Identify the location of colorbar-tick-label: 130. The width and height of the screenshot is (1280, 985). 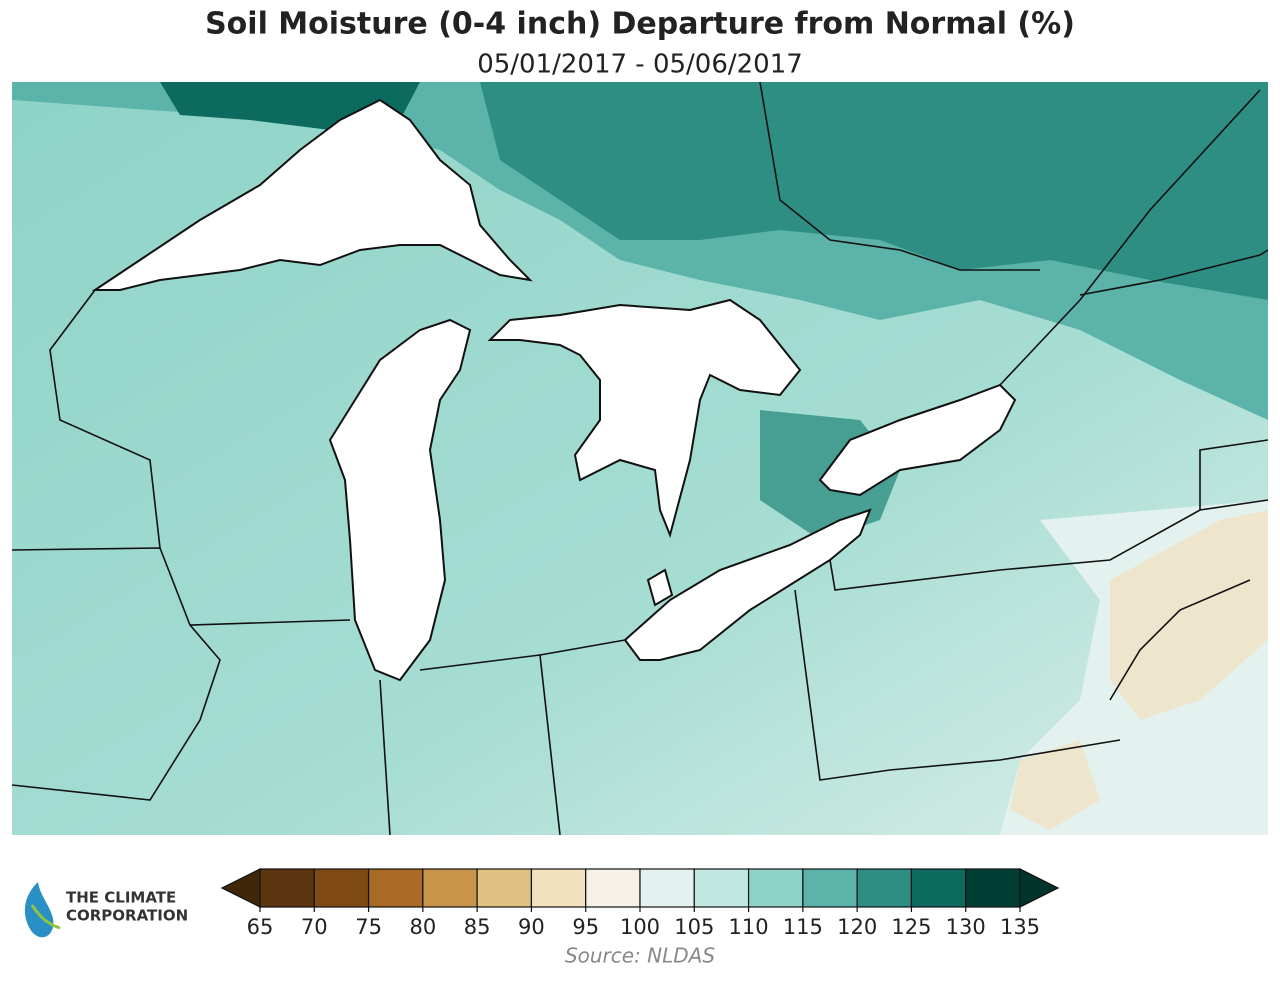
(966, 927).